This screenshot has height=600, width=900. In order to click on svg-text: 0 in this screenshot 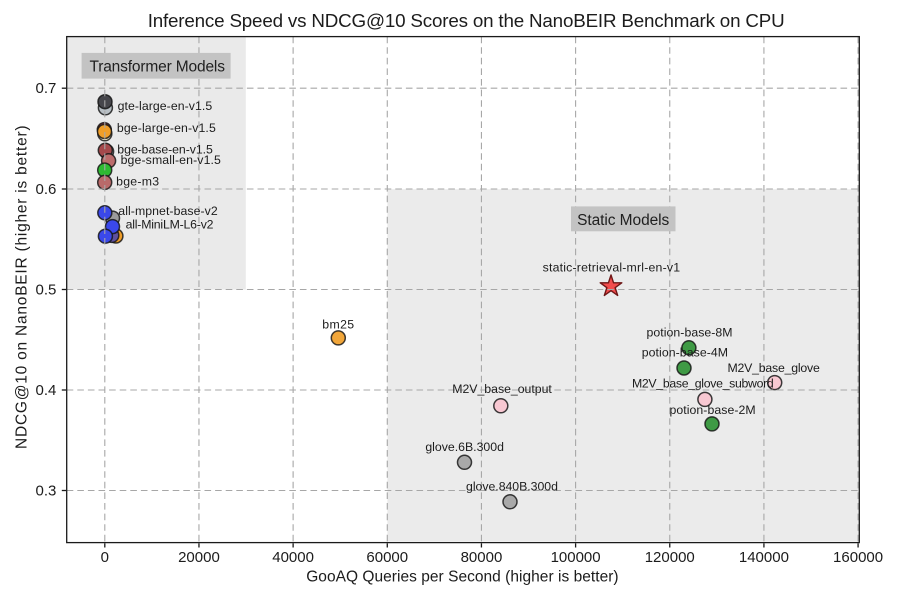, I will do `click(105, 557)`.